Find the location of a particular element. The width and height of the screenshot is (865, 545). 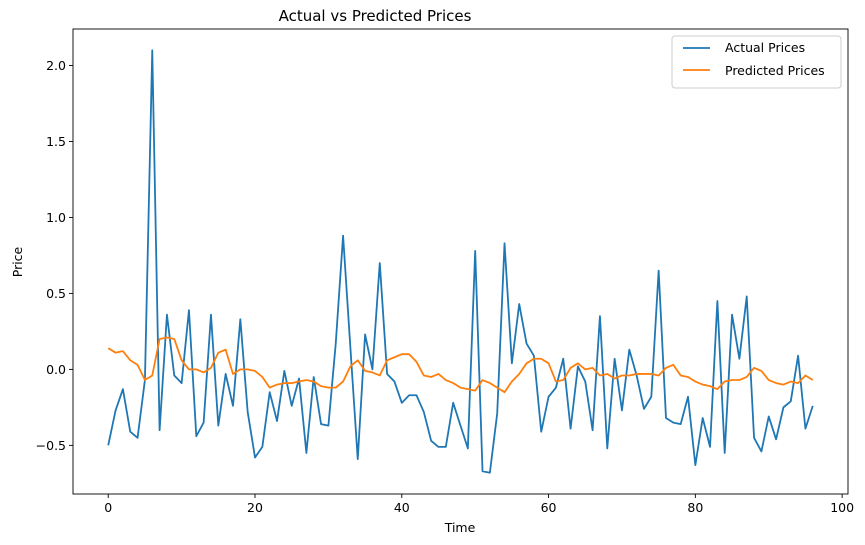

chart-title: Actual vs Predicted Prices is located at coordinates (375, 16).